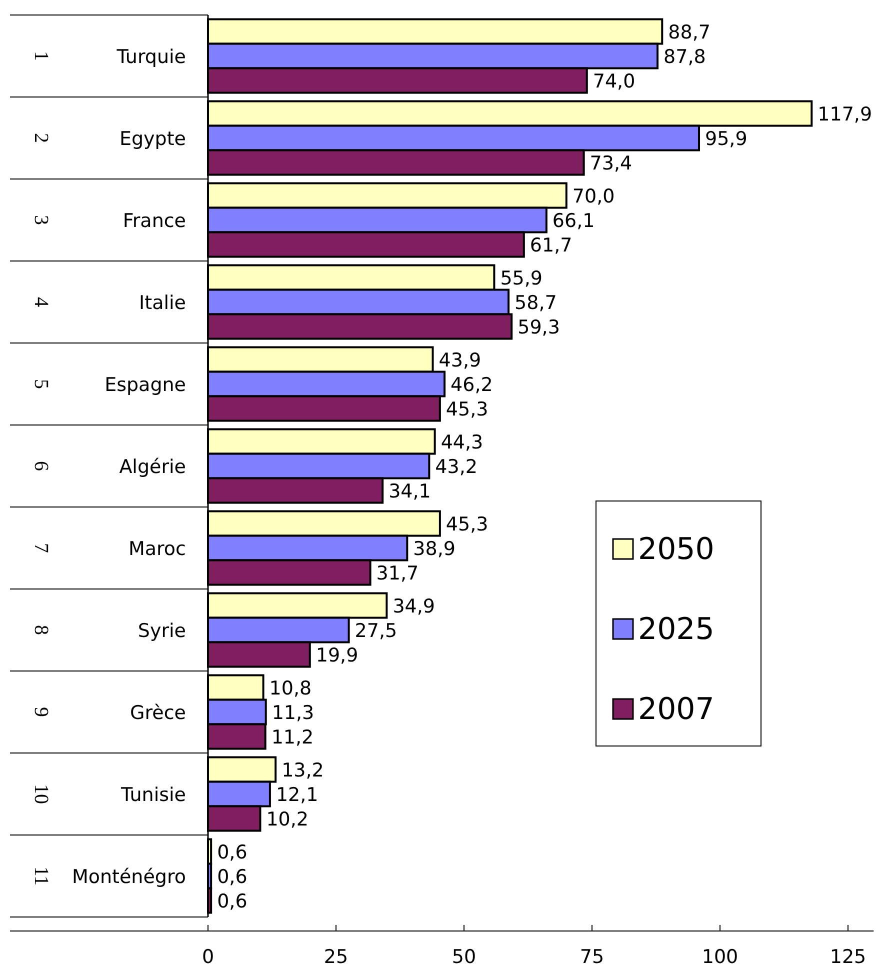 The image size is (884, 972). I want to click on y-tick-label: Egypte, so click(152, 139).